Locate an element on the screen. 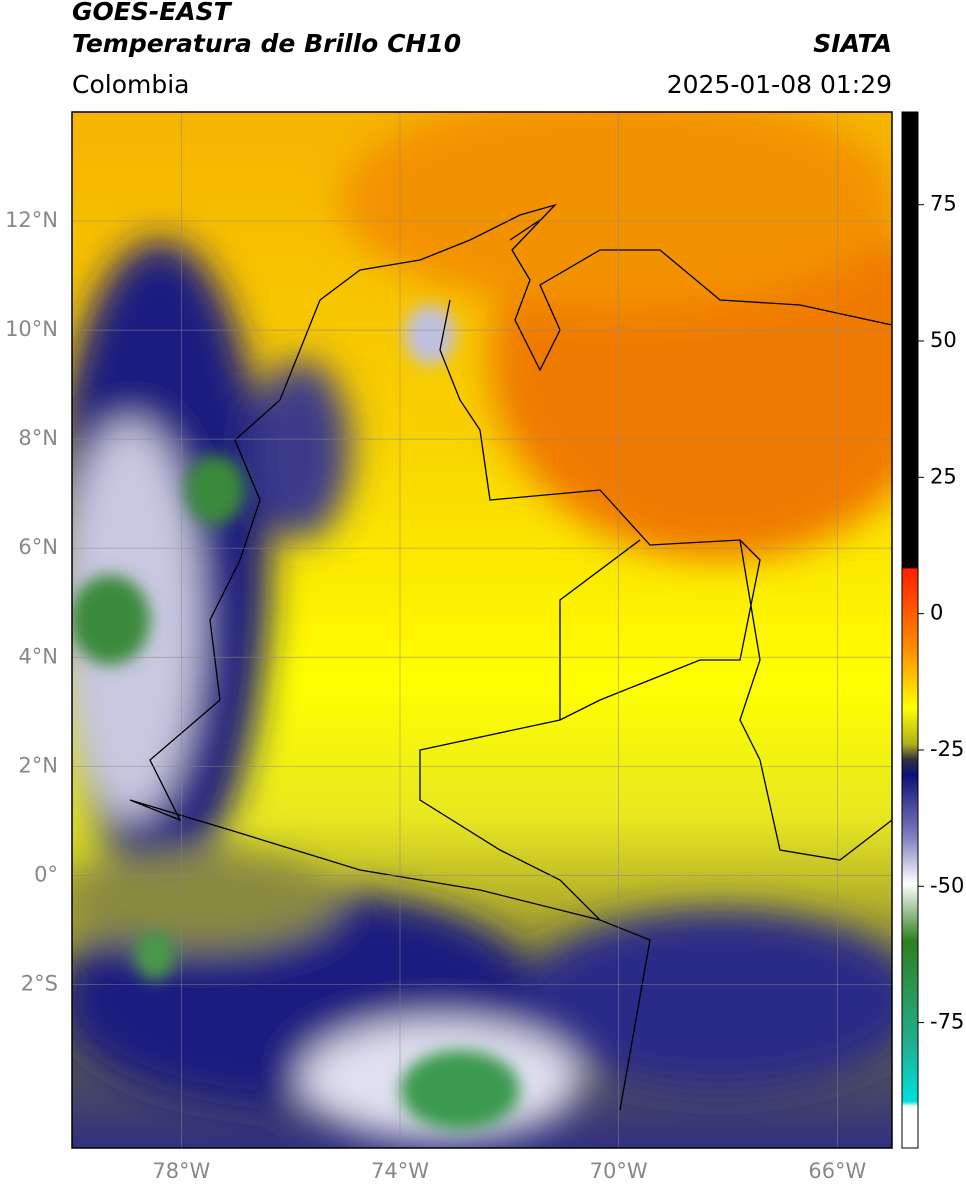  colorbar-tick-label: 75 is located at coordinates (943, 204).